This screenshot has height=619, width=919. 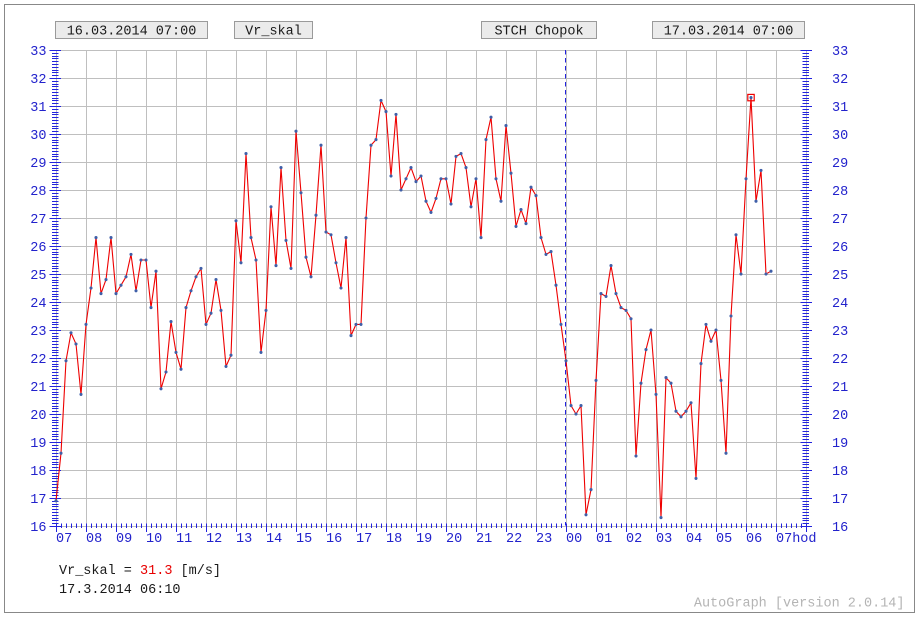 I want to click on svg-text: 17.03.2014 07:00, so click(x=729, y=32).